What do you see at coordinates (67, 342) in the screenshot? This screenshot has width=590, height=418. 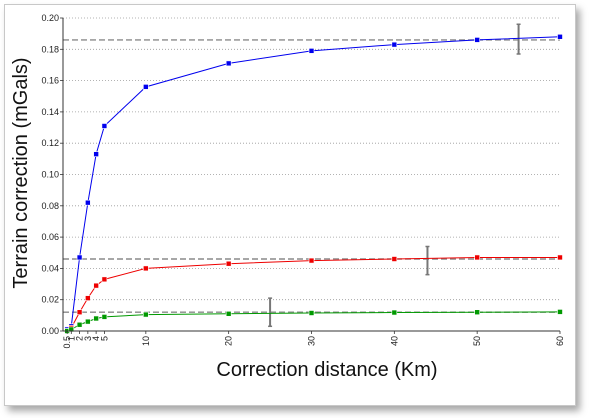 I see `x-tick-label: 0.5` at bounding box center [67, 342].